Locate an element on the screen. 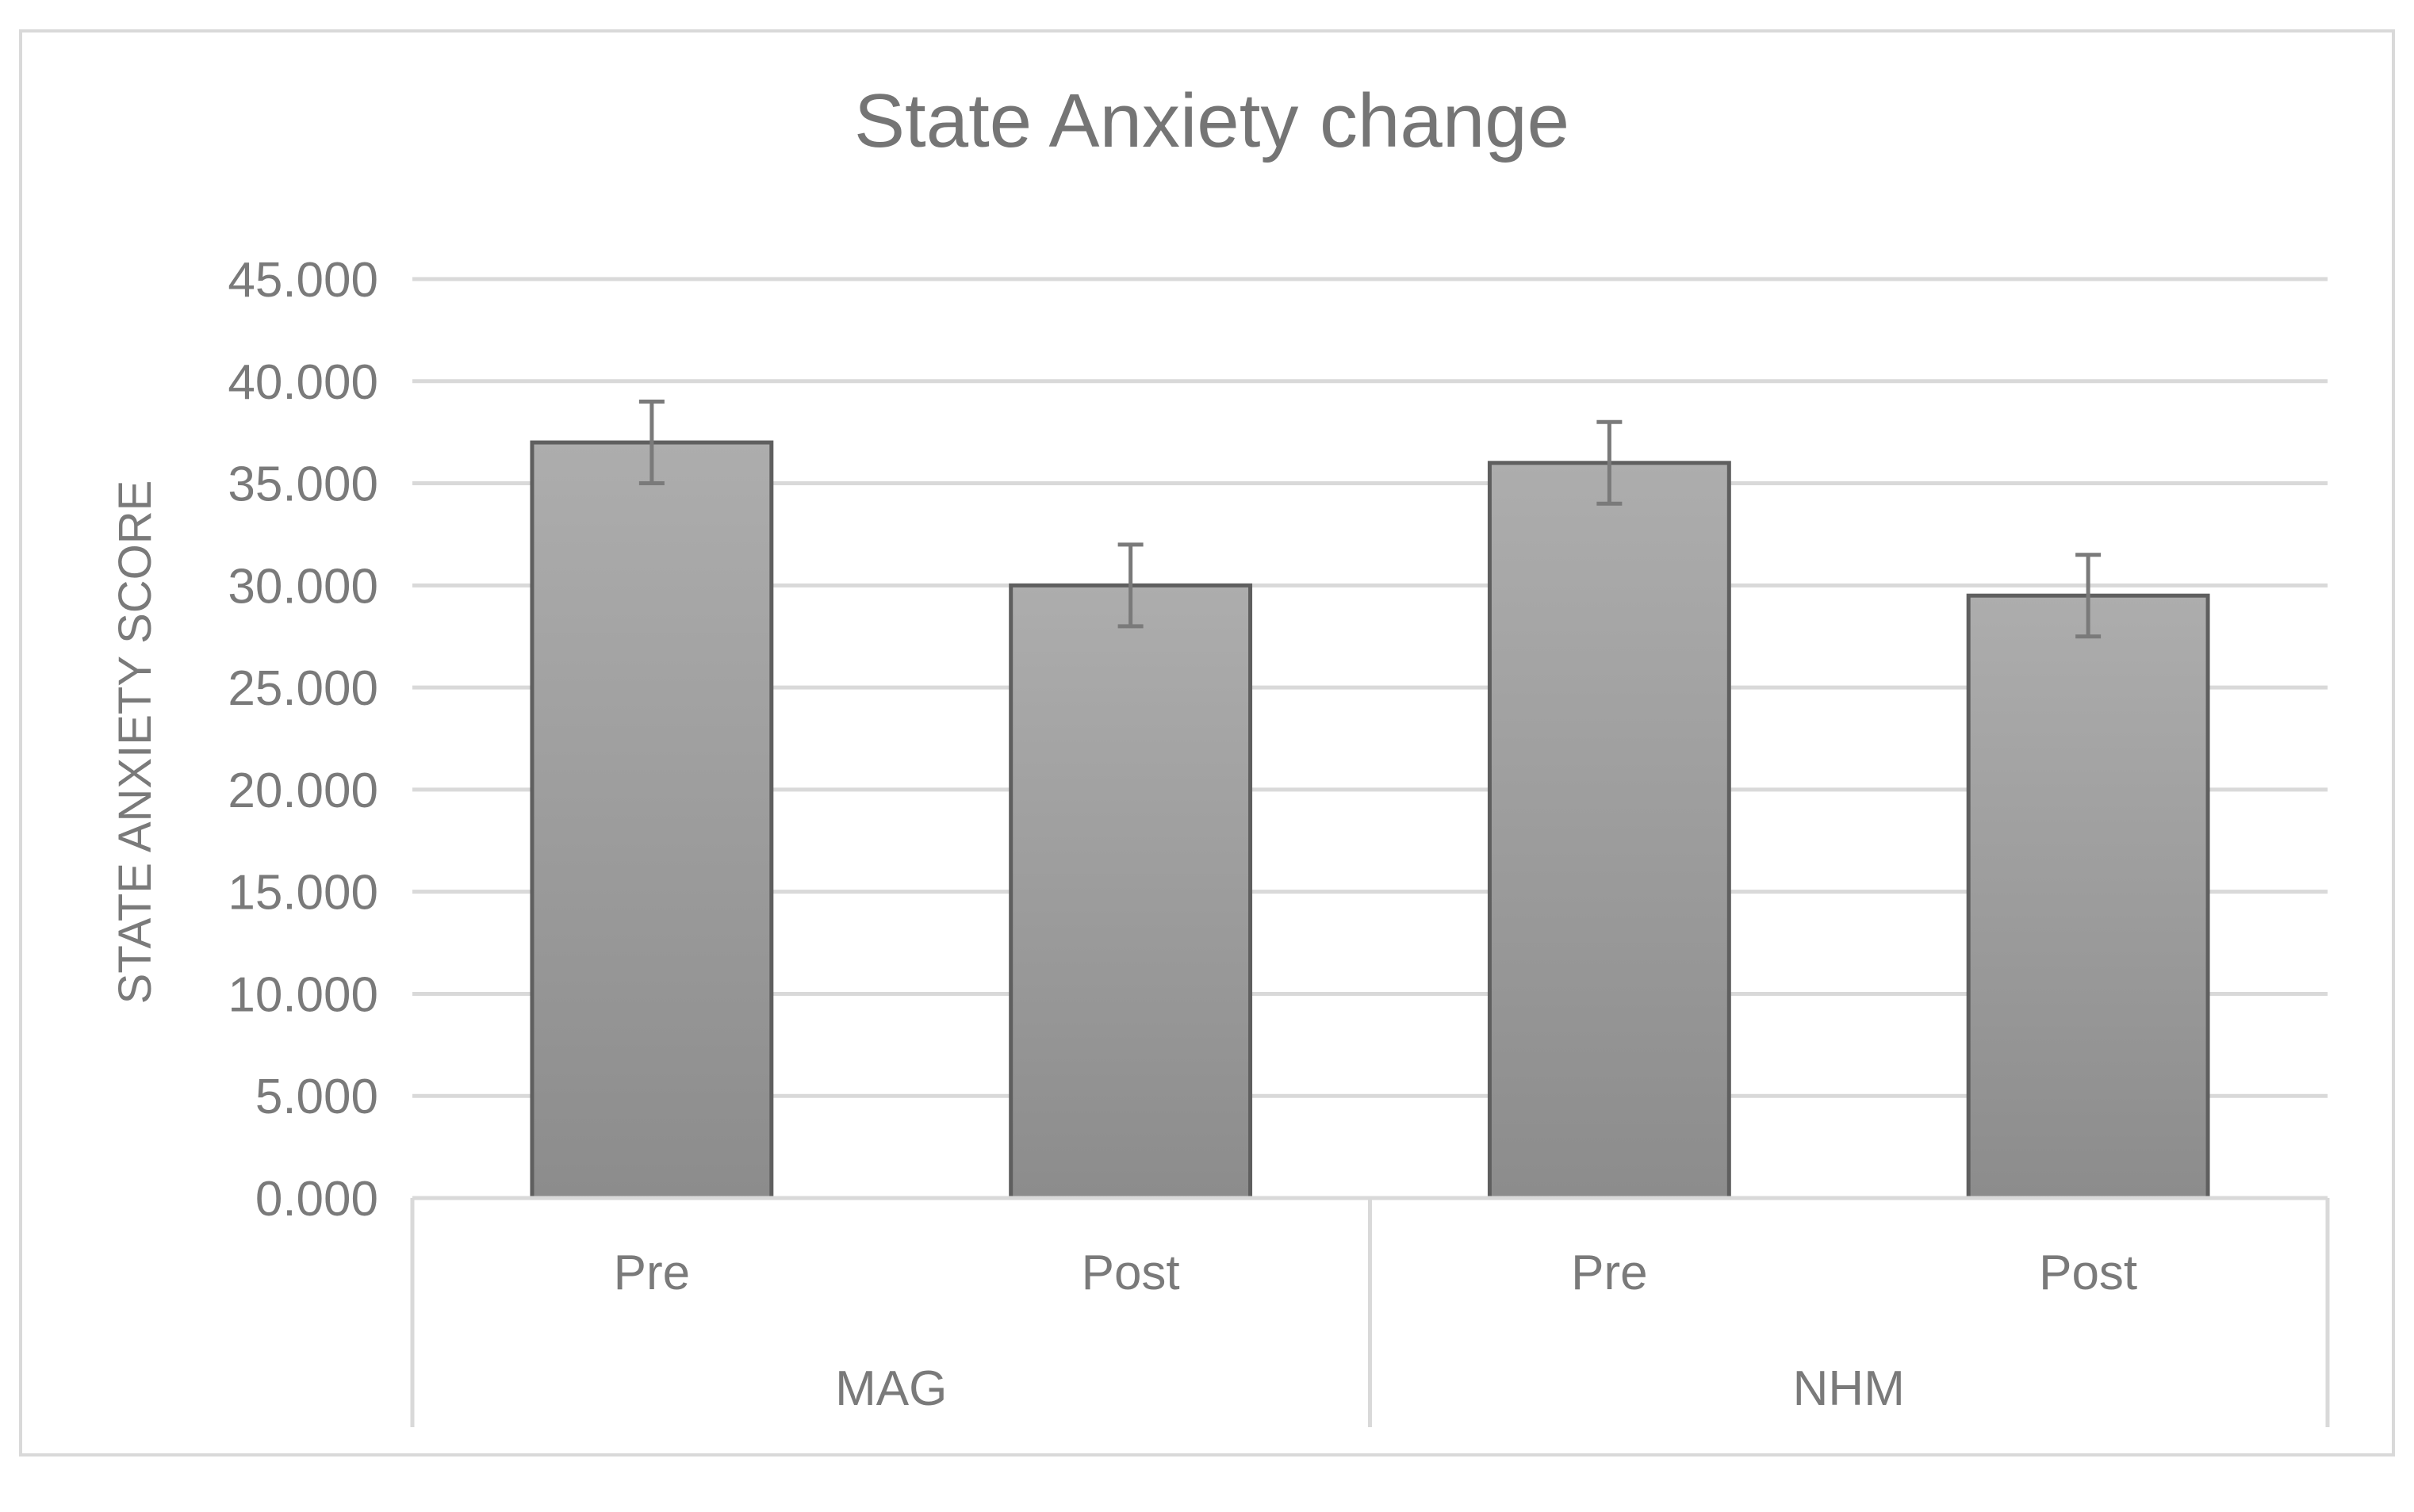 The width and height of the screenshot is (2414, 1512). y-tick-label: 5.000 is located at coordinates (316, 1097).